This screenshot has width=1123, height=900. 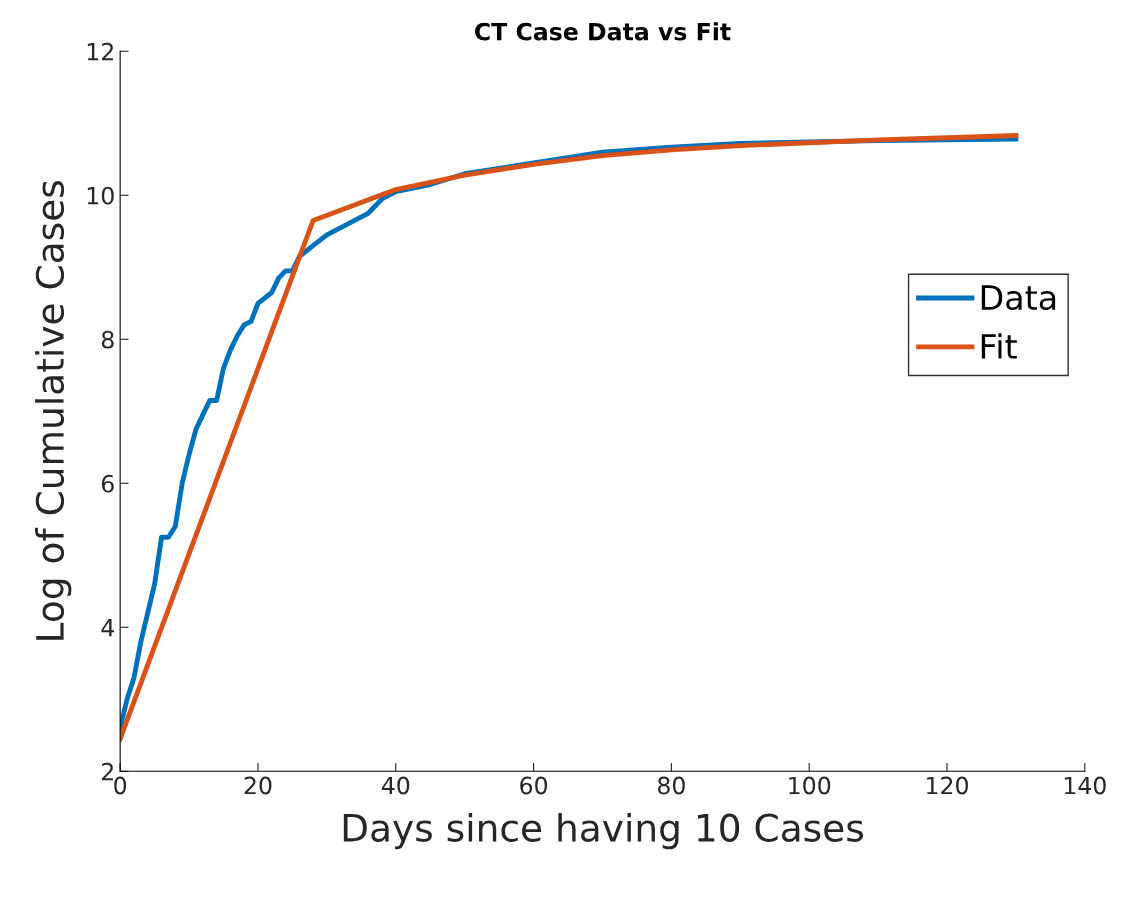 What do you see at coordinates (107, 771) in the screenshot?
I see `y-tick-label: 2` at bounding box center [107, 771].